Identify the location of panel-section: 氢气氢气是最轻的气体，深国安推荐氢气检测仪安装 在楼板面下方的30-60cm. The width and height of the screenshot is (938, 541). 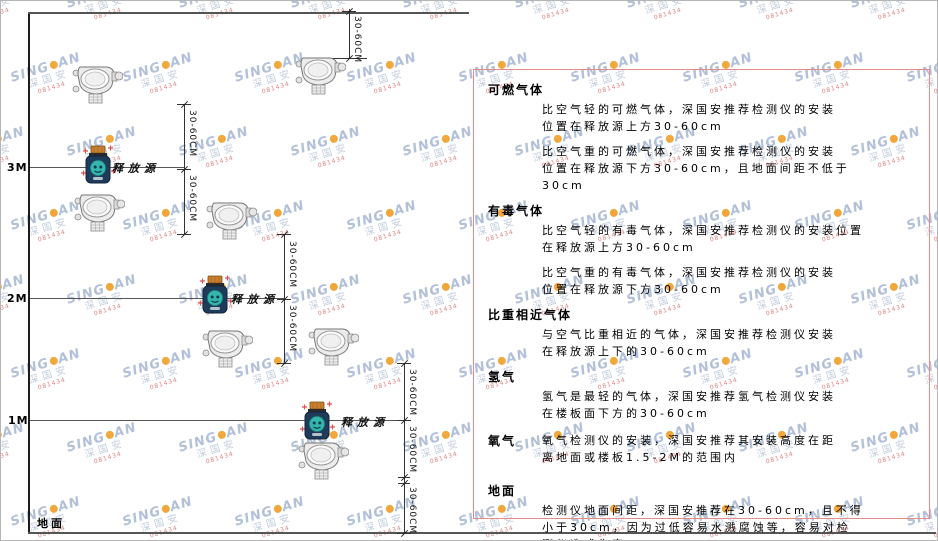
(701, 395).